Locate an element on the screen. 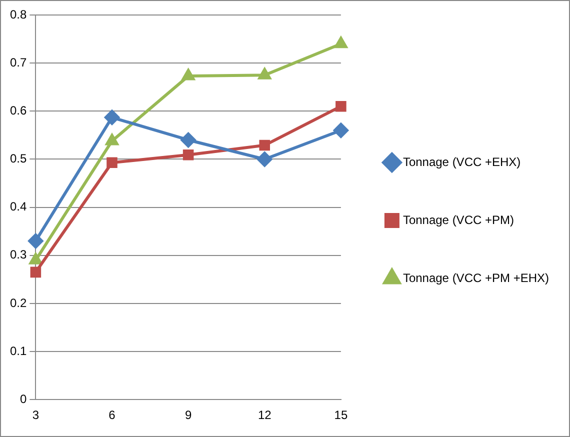 This screenshot has height=437, width=570. y-tick-label: 0.5 is located at coordinates (18, 159).